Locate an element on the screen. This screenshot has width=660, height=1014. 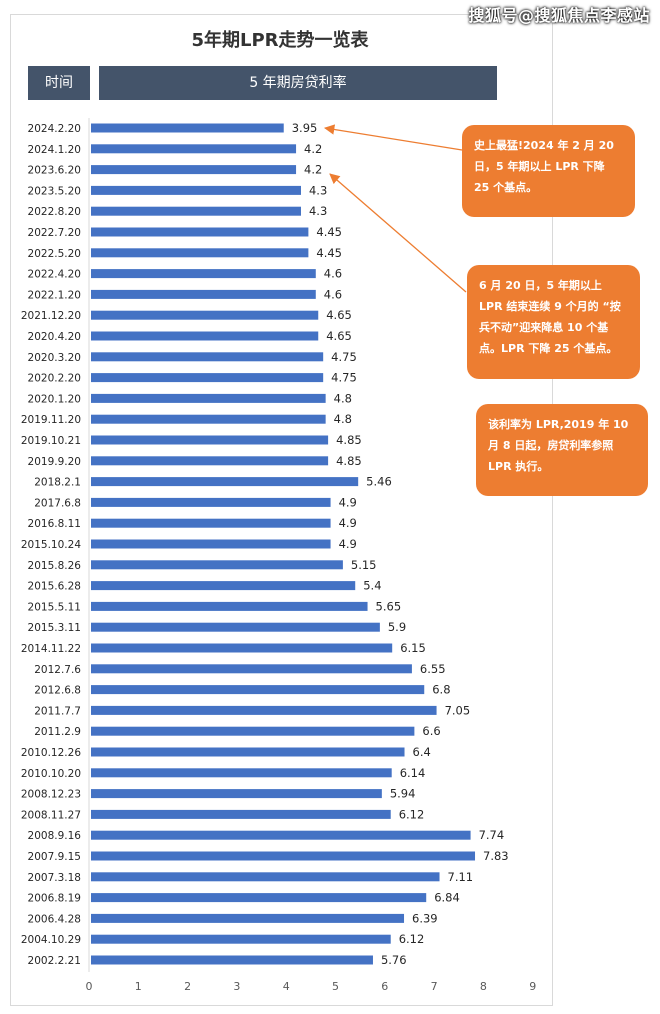
category-label: 2011.7.7 is located at coordinates (57, 711).